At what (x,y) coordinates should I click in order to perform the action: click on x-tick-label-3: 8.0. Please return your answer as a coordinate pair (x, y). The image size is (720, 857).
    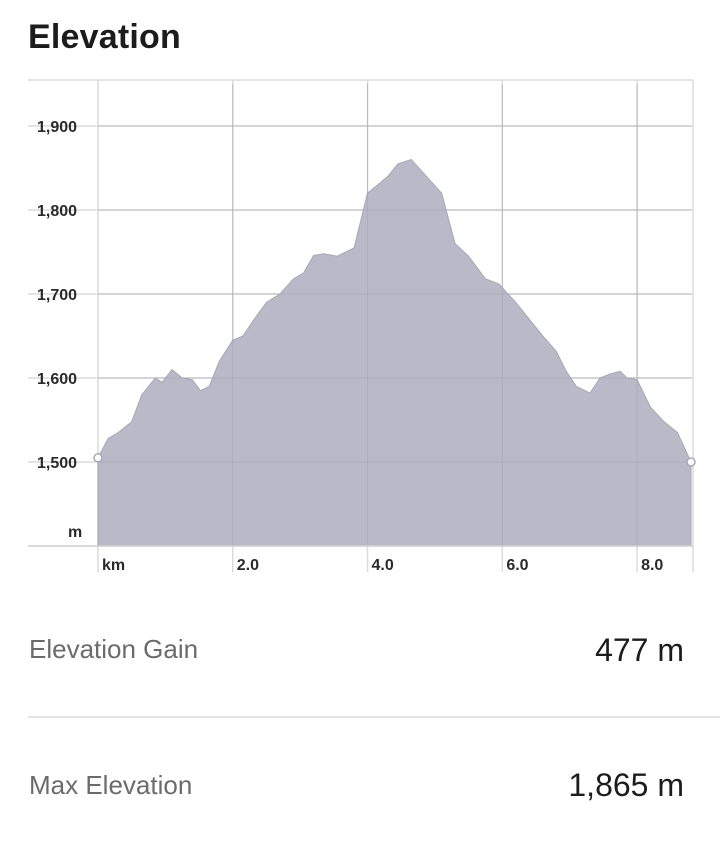
    Looking at the image, I should click on (652, 565).